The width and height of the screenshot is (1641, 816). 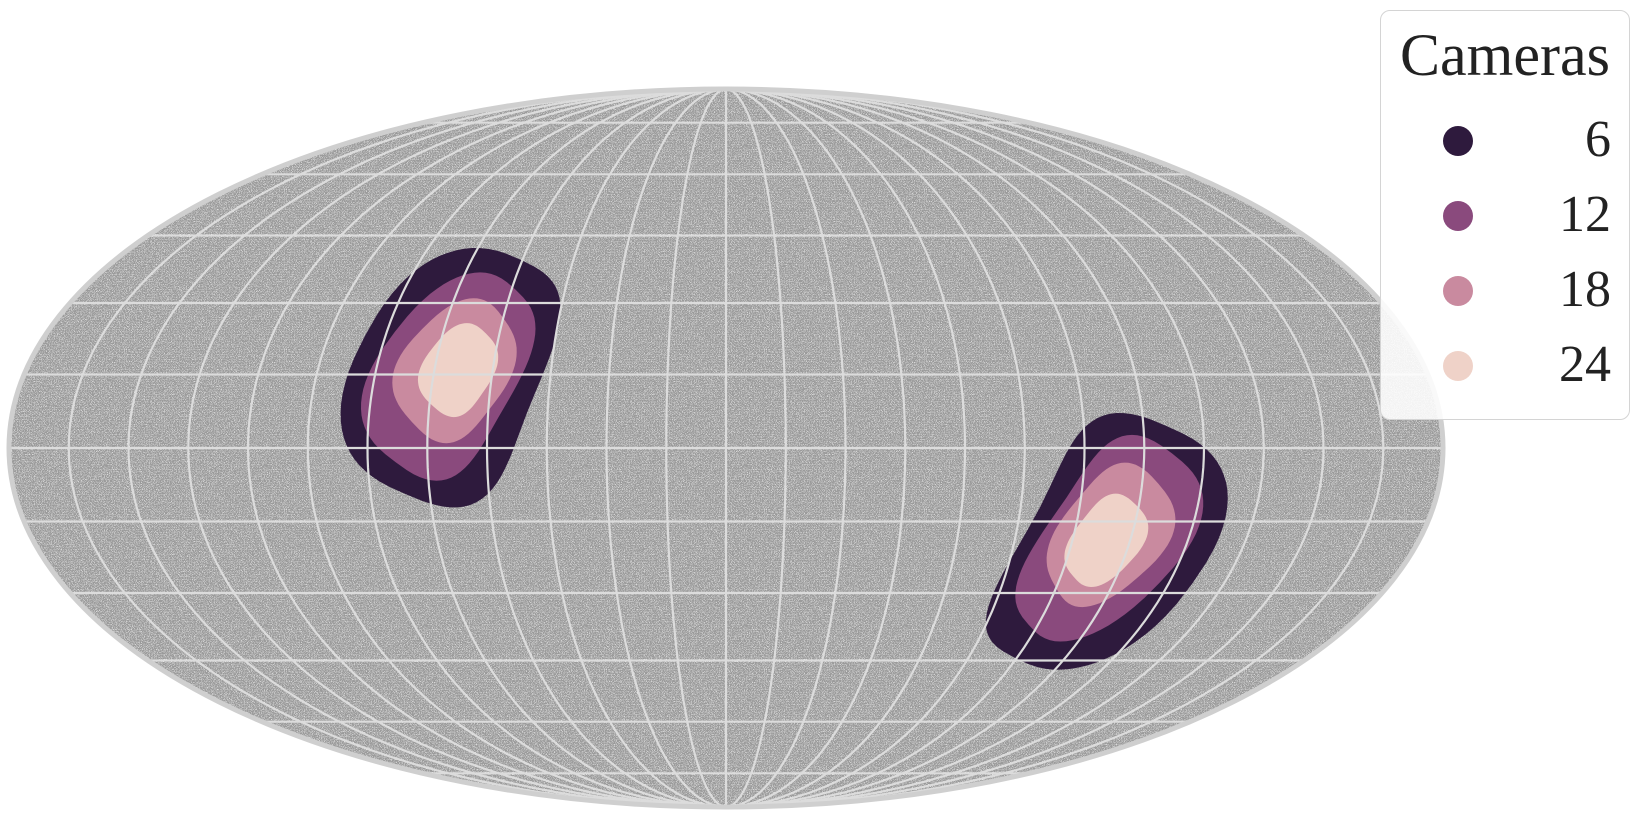 What do you see at coordinates (1506, 366) in the screenshot?
I see `legend-item-24: 24` at bounding box center [1506, 366].